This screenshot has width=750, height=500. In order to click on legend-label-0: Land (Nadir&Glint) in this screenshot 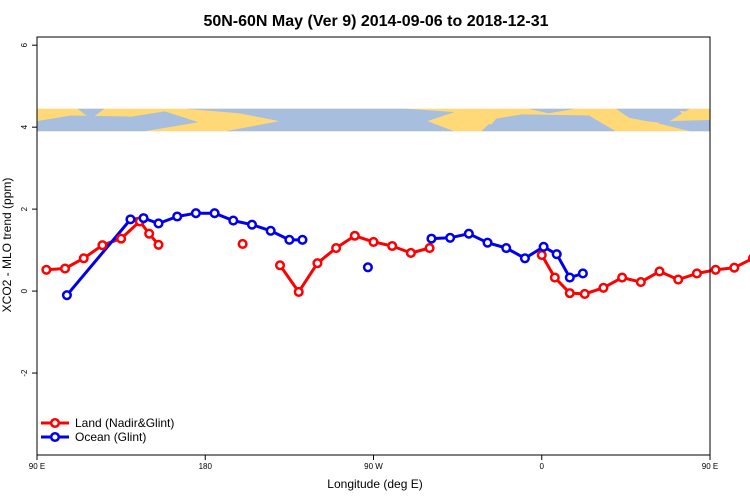, I will do `click(124, 423)`.